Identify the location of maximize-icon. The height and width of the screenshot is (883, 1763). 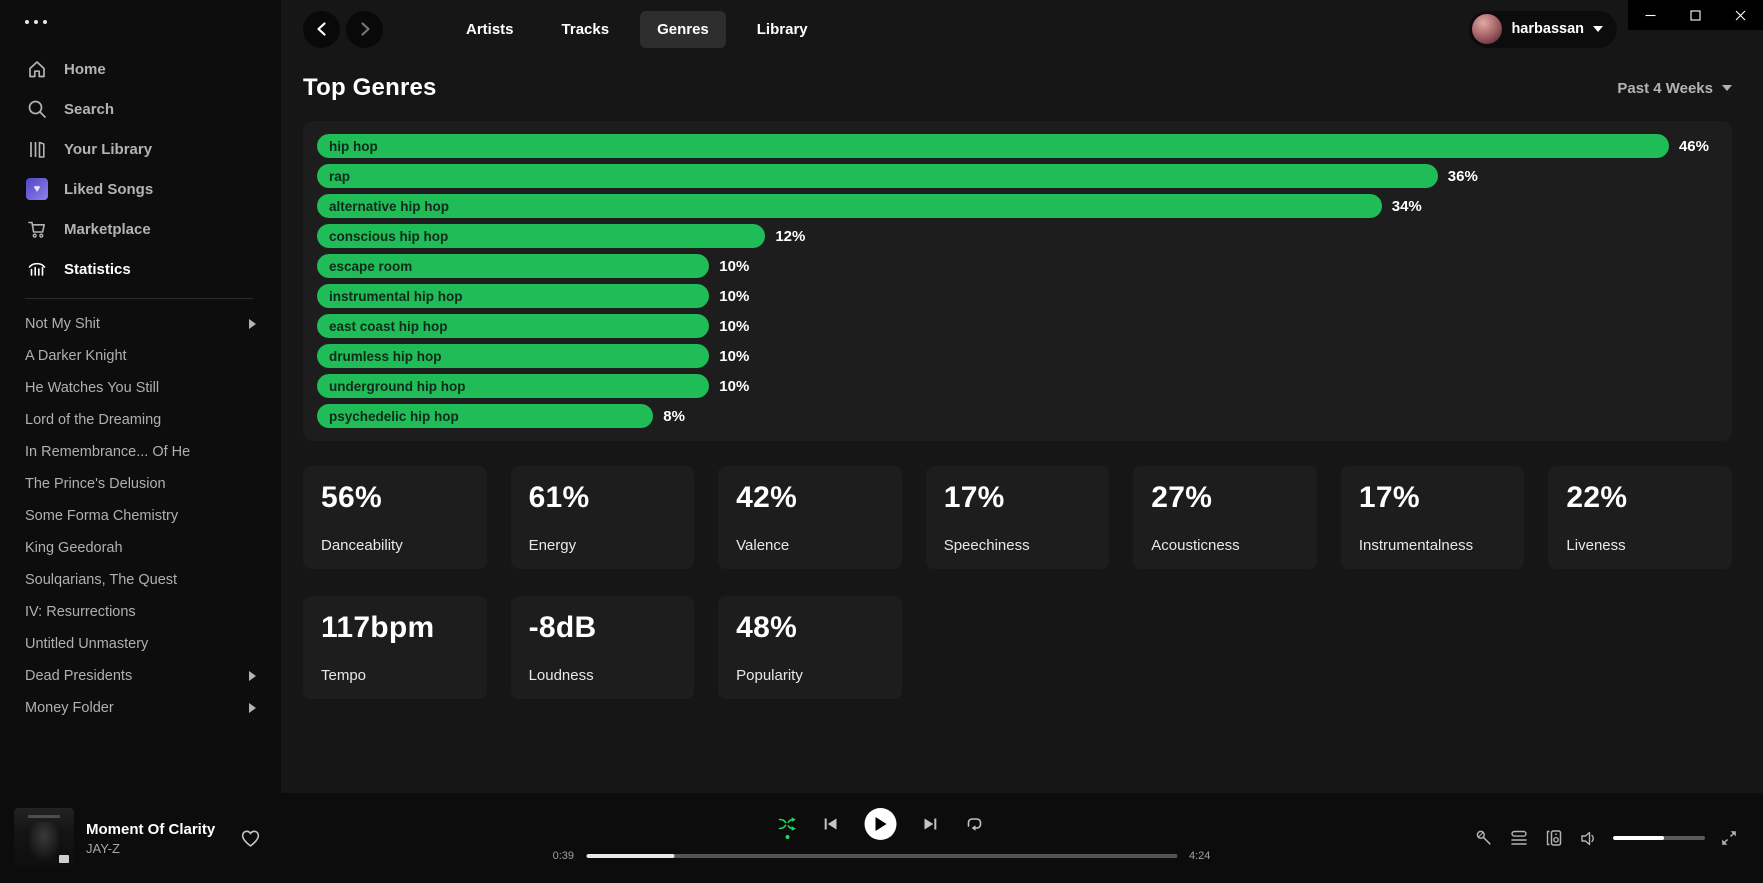
(1695, 15).